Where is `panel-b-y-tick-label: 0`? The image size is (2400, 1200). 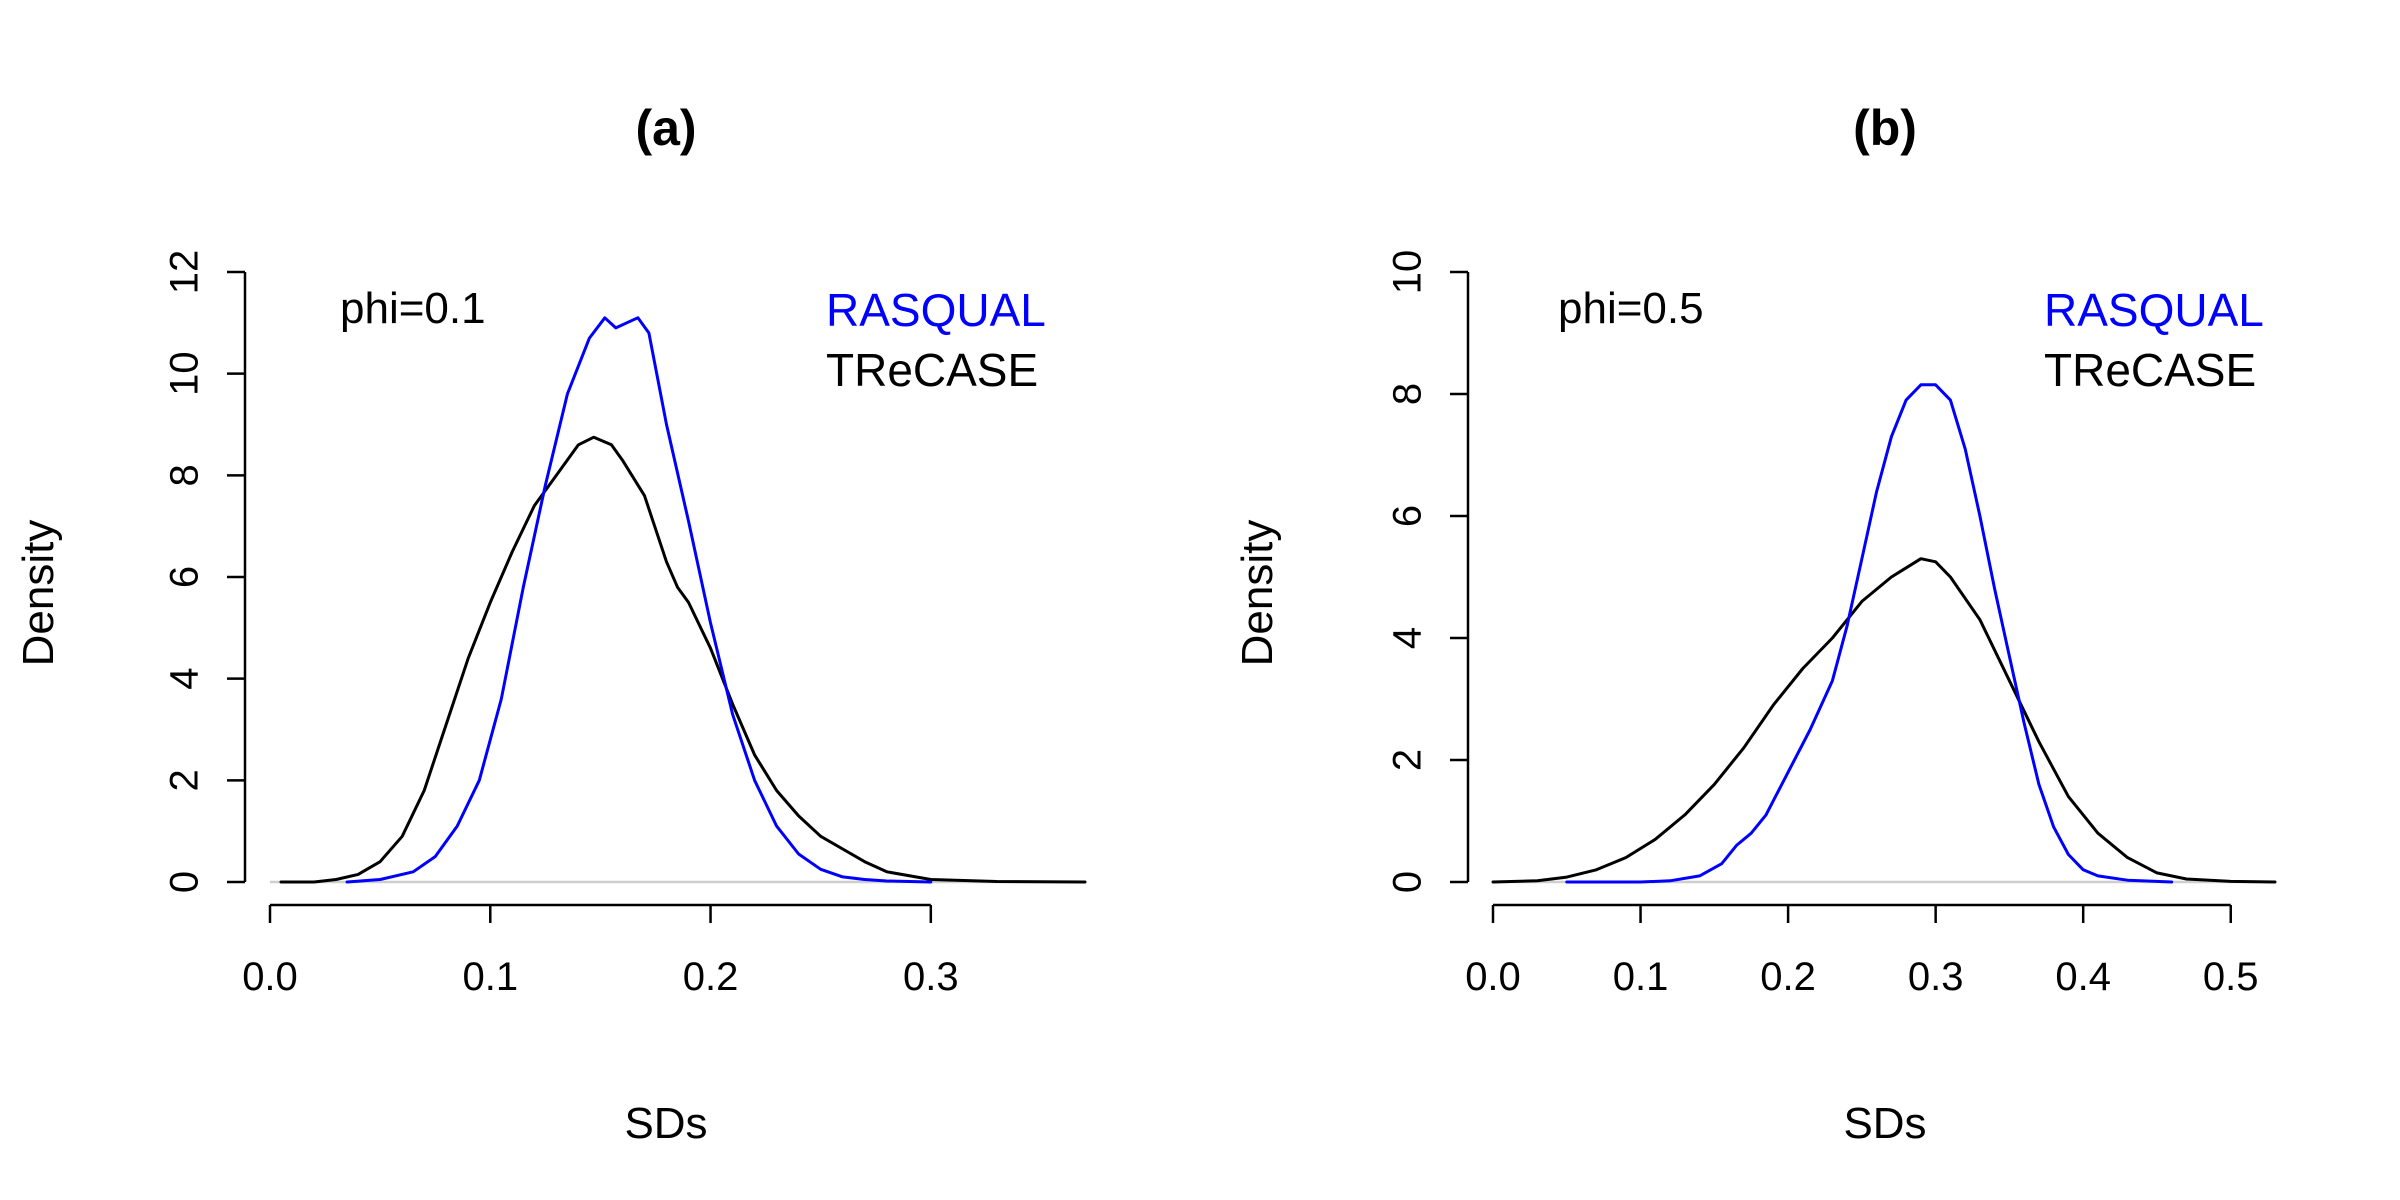
panel-b-y-tick-label: 0 is located at coordinates (1408, 882).